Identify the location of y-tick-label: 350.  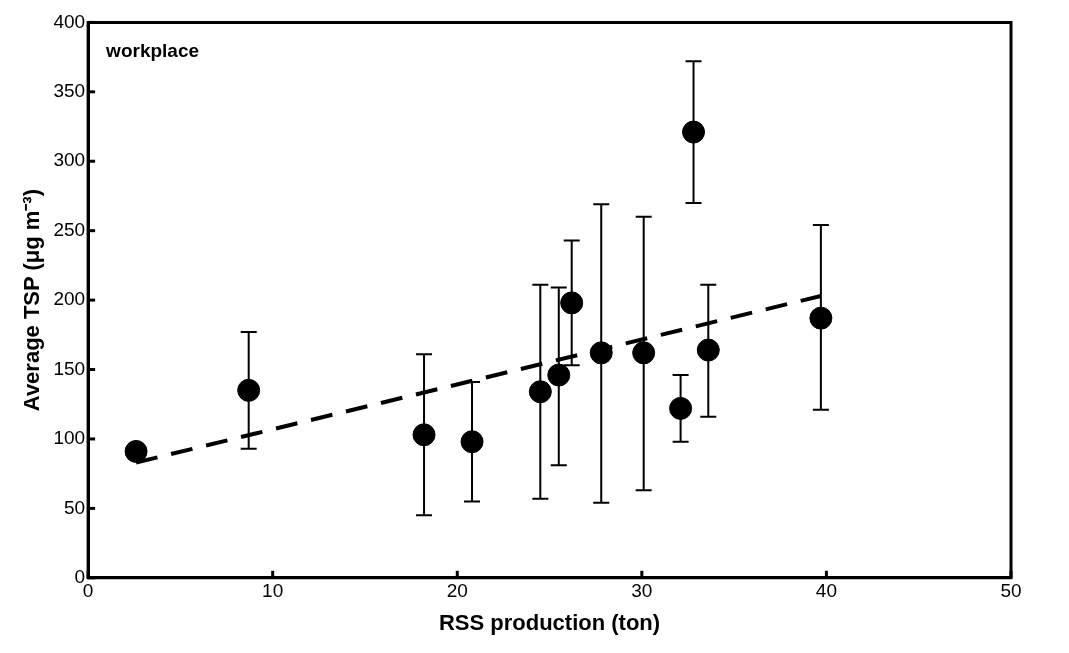
(69, 91).